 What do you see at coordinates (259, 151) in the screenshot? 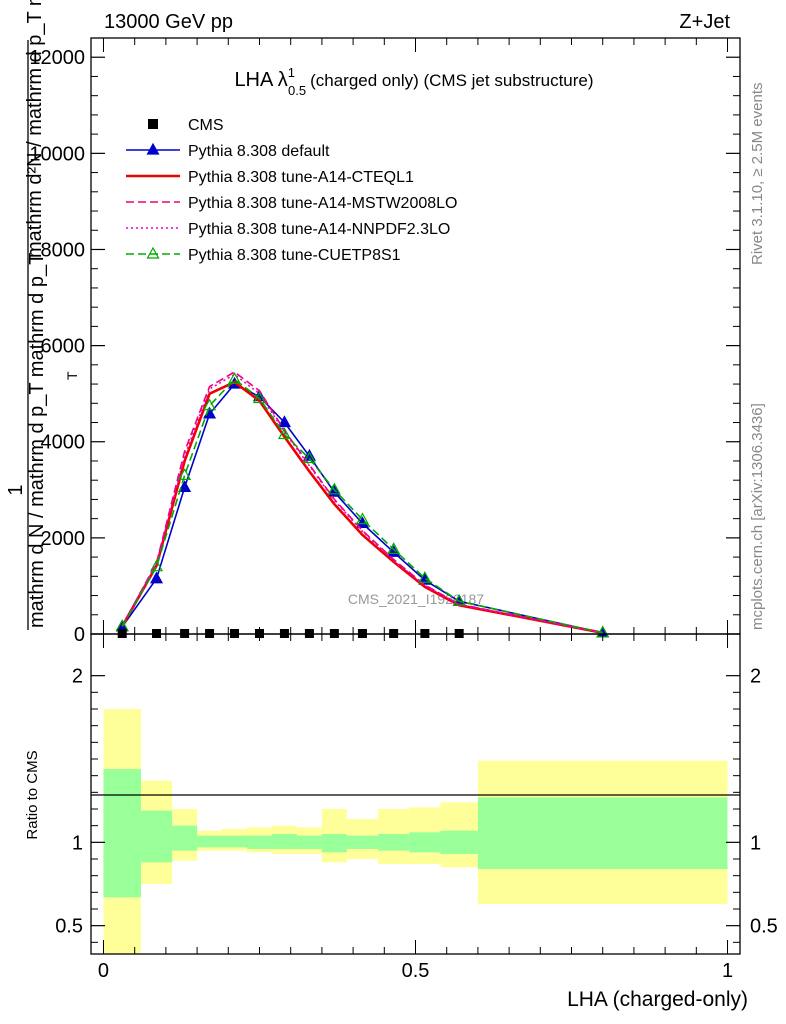
I see `legend-label: Pythia 8.308 default` at bounding box center [259, 151].